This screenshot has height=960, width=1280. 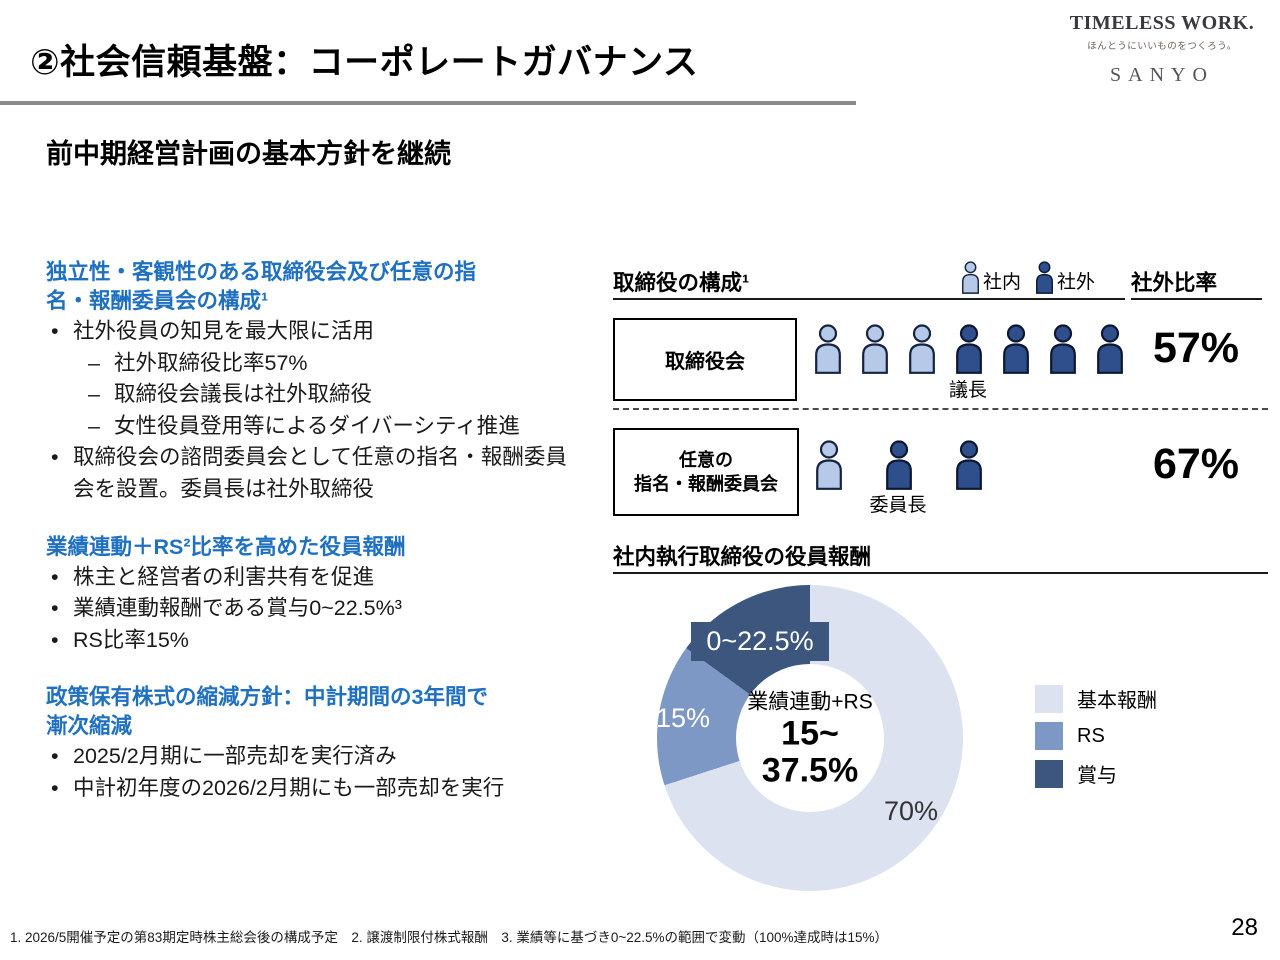 What do you see at coordinates (312, 364) in the screenshot?
I see `sub-bullet-item: 社外取締役比率57%` at bounding box center [312, 364].